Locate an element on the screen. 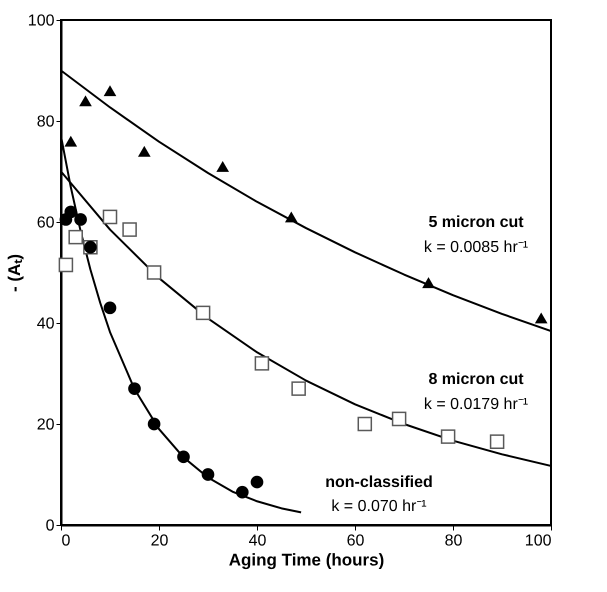  y-axis-title: - (Aₜ) is located at coordinates (14, 273).